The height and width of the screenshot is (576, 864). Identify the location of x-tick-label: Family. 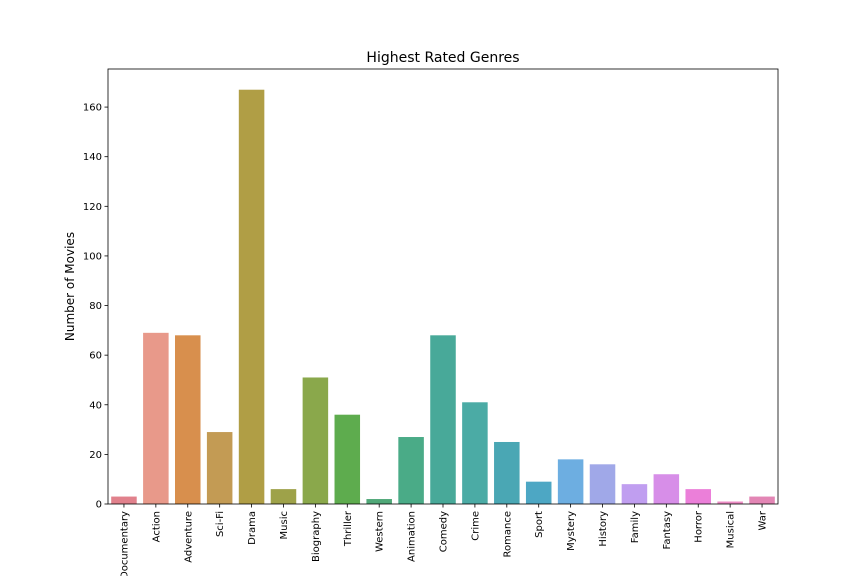
(635, 527).